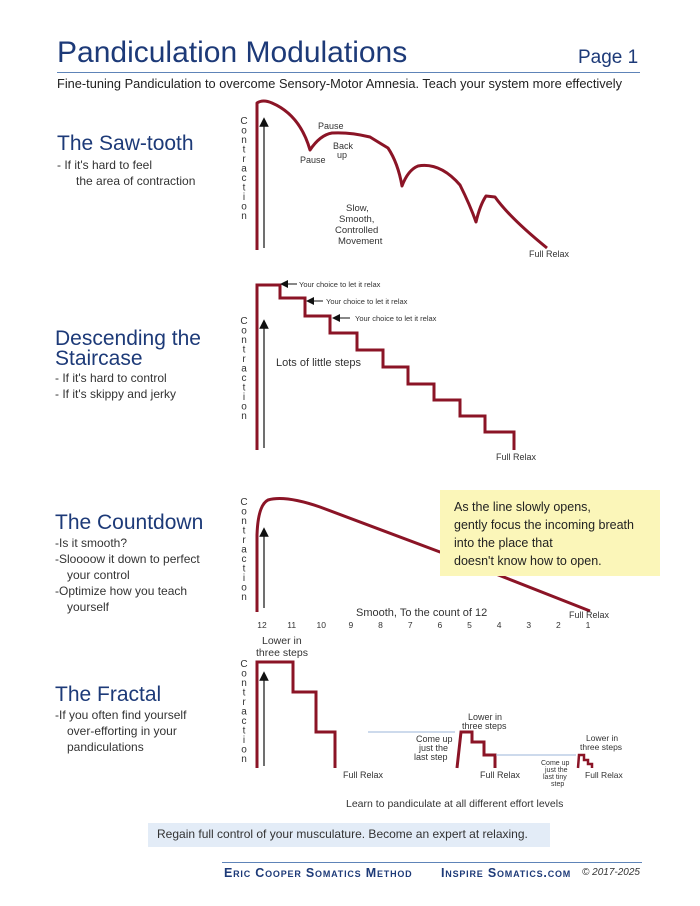 The image size is (700, 906). I want to click on sawtooth-slow-label: Slow,, so click(357, 208).